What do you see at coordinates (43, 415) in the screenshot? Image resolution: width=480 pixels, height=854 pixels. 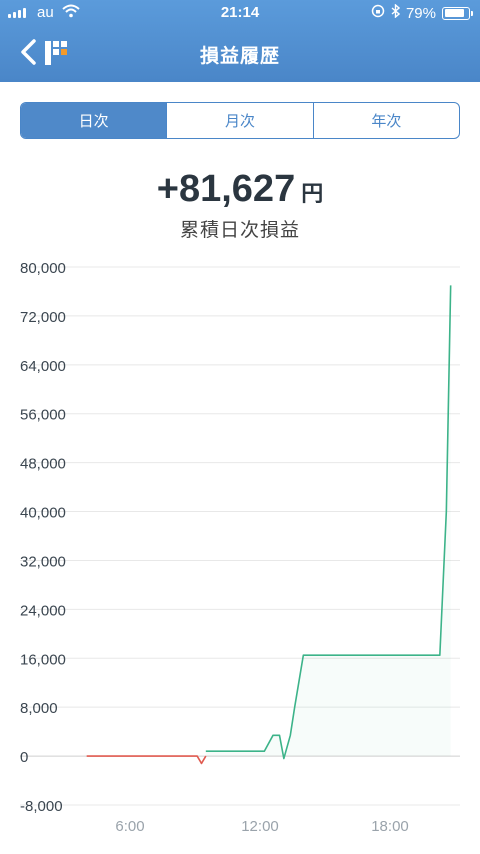 I see `y-tick-label: 56,000` at bounding box center [43, 415].